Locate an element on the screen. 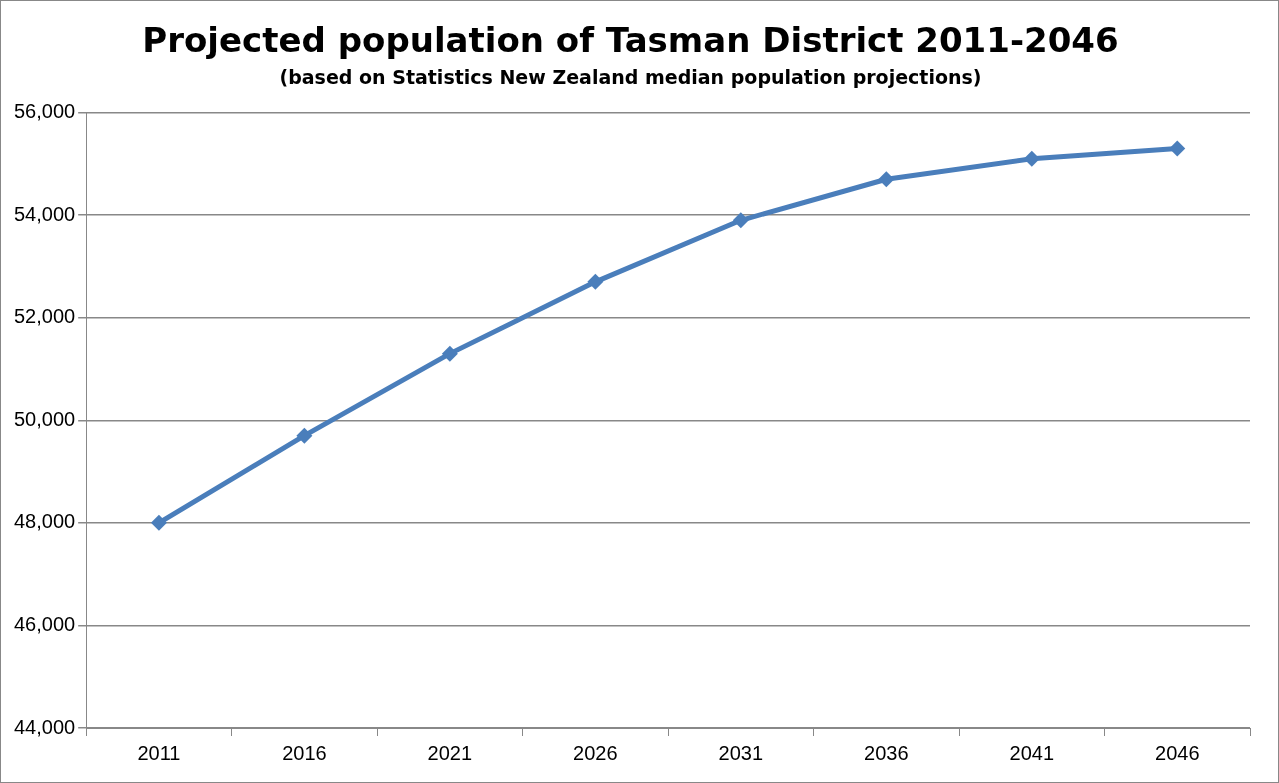 This screenshot has width=1279, height=783. y-tick-label: 46,000 is located at coordinates (45, 623).